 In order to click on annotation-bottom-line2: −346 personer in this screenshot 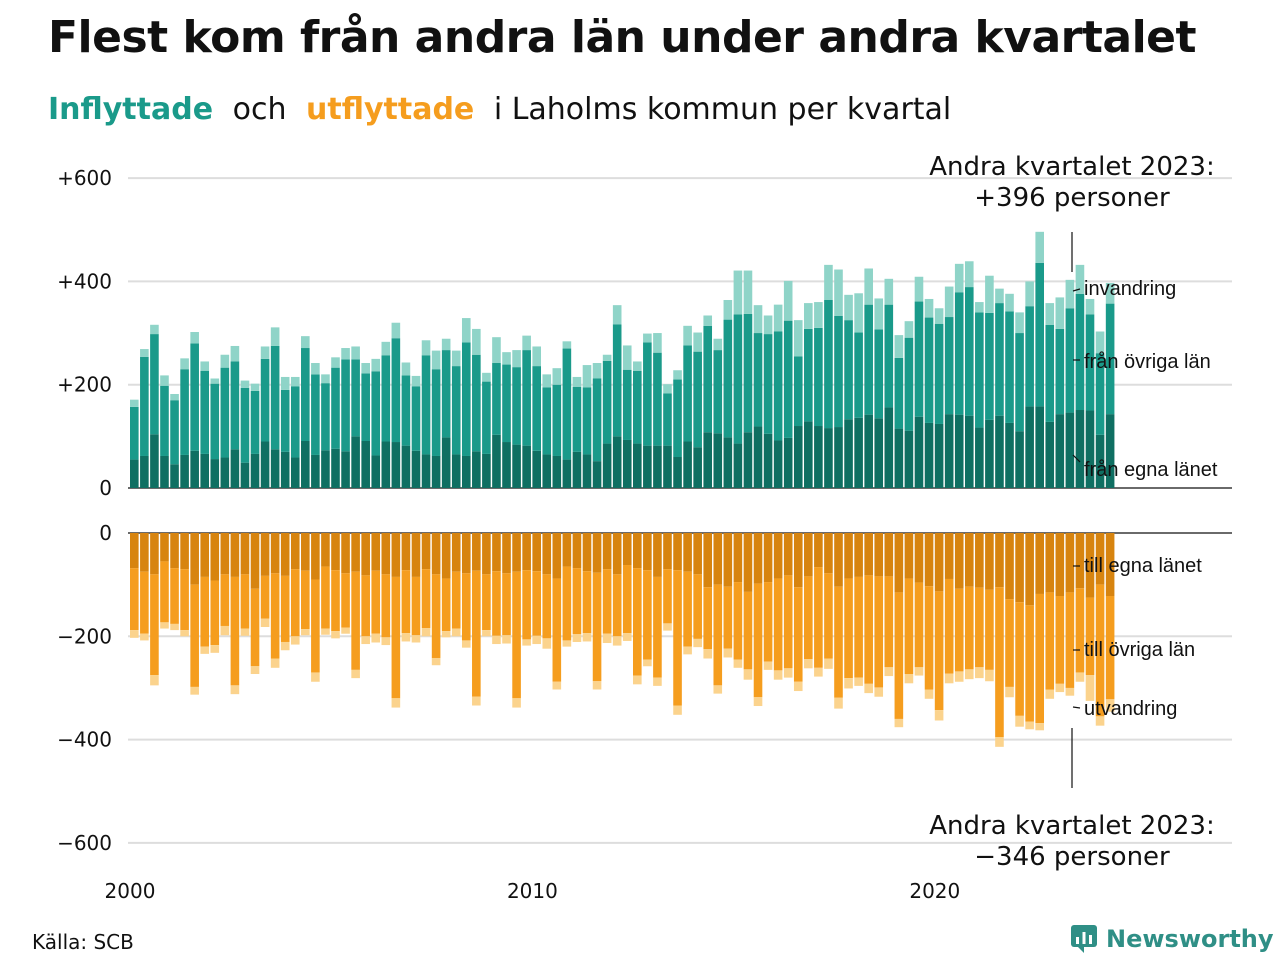, I will do `click(1072, 857)`.